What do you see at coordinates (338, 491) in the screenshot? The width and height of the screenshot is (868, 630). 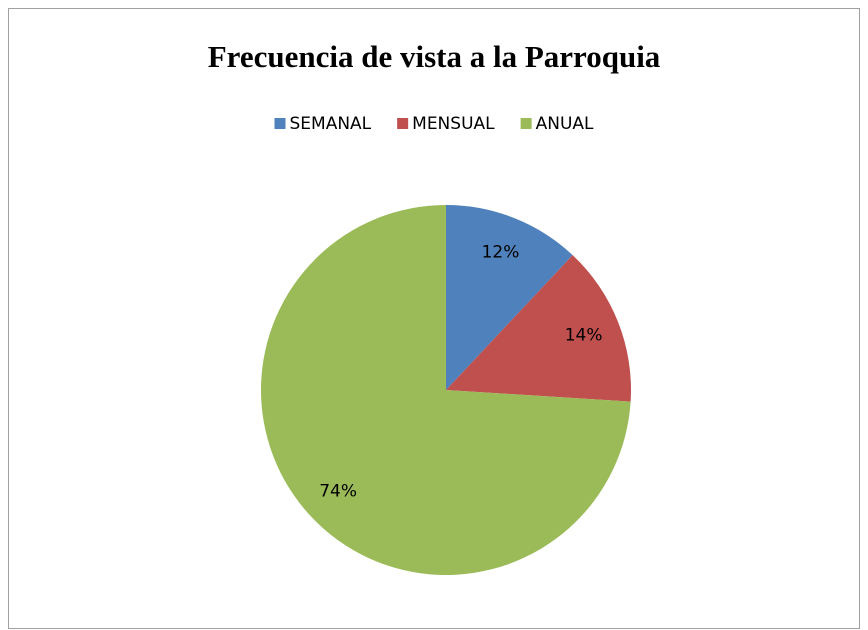 I see `data-label: 74%` at bounding box center [338, 491].